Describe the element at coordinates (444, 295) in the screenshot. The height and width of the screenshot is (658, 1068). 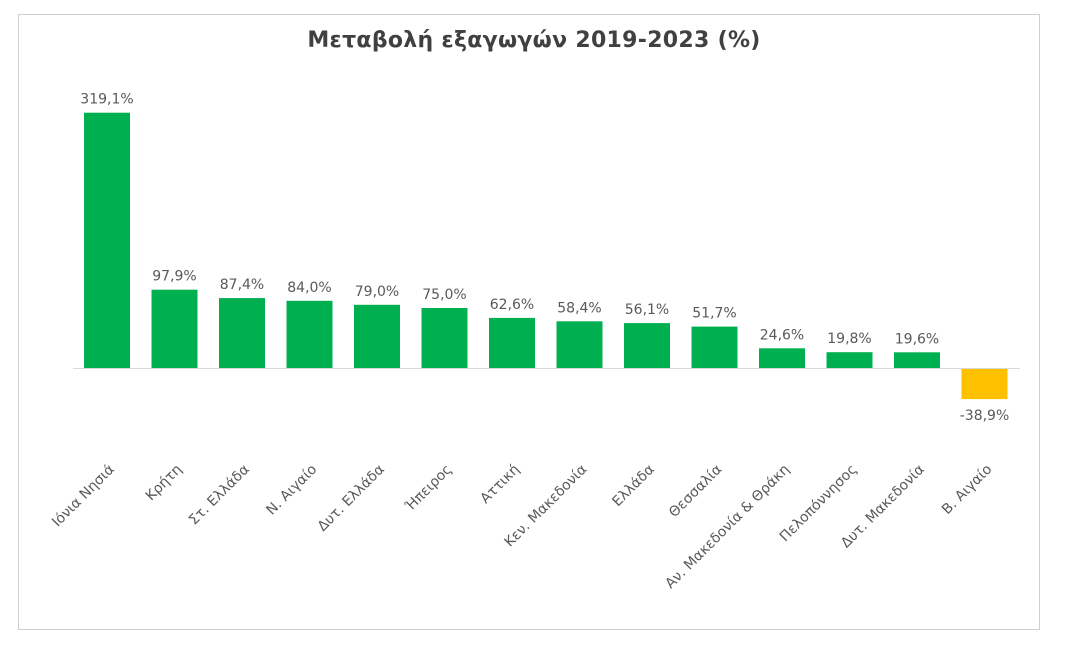
I see `bar-value-label: 75,0%` at that location.